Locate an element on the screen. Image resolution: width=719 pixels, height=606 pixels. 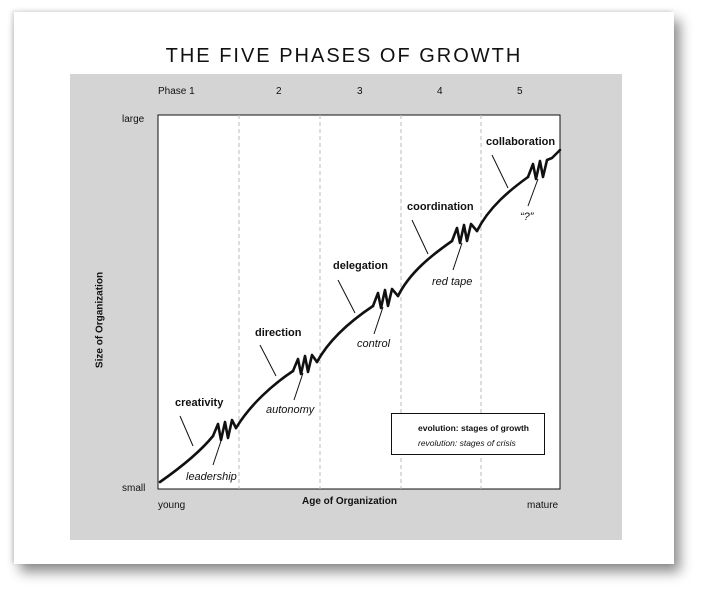
figure-title: THE FIVE PHASES OF GROWTH is located at coordinates (344, 56).